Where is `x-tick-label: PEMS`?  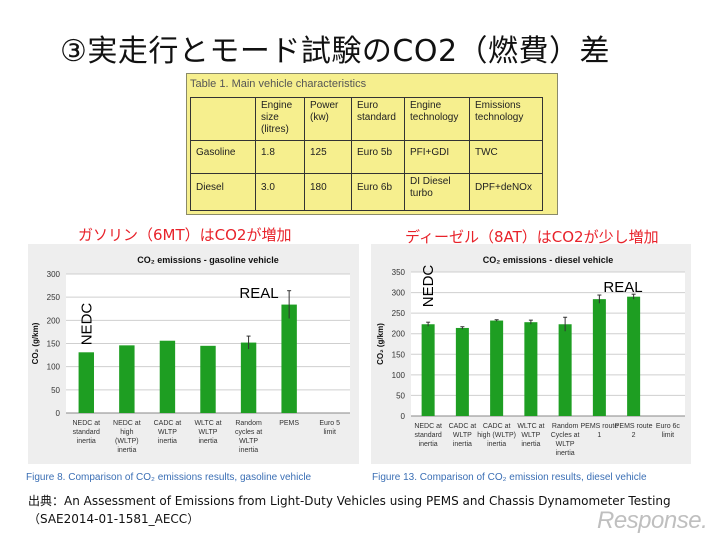
x-tick-label: PEMS is located at coordinates (289, 423).